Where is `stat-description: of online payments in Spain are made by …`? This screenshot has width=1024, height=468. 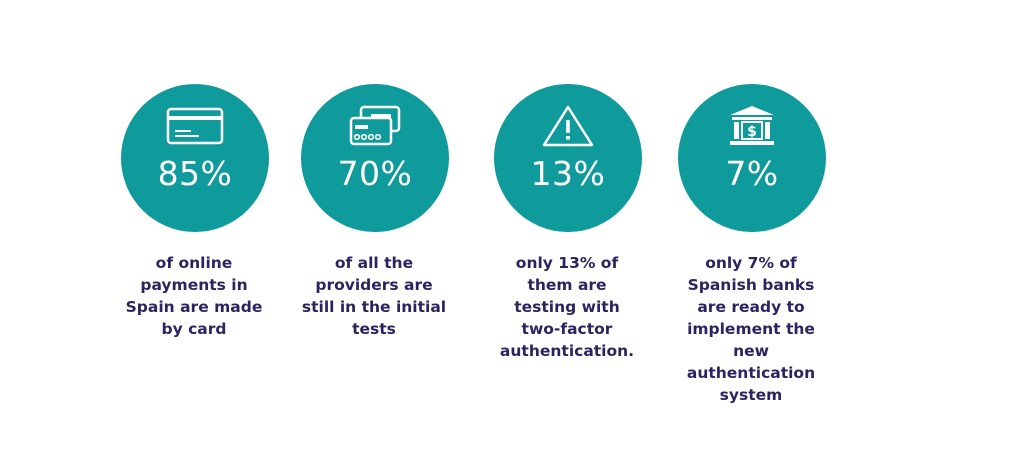
stat-description: of online payments in Spain are made by … is located at coordinates (194, 296).